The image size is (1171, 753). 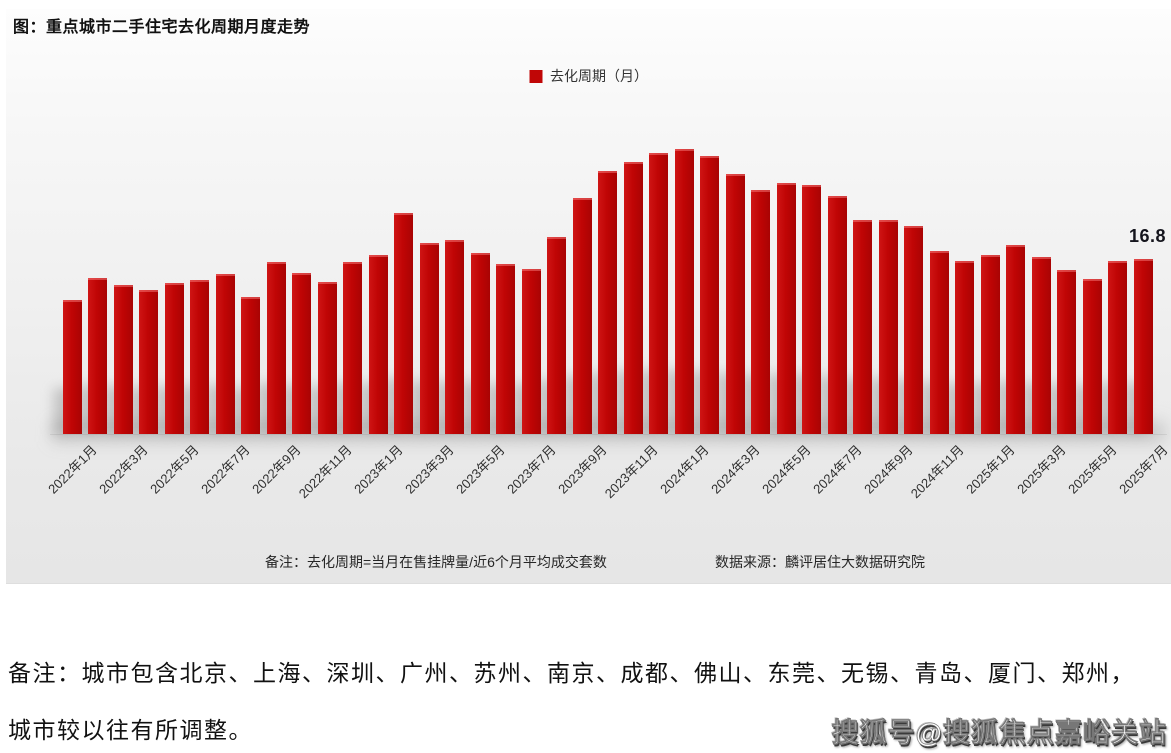 I want to click on legend-swatch, so click(x=535, y=76).